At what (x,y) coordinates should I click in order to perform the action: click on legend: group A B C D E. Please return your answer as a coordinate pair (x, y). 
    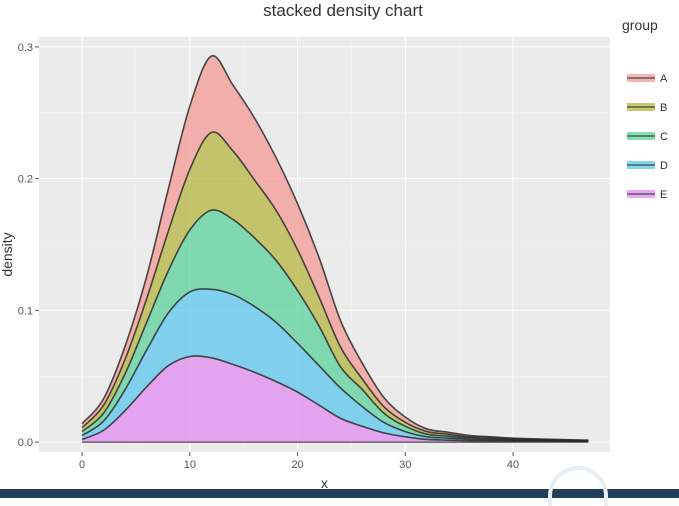
    Looking at the image, I should click on (645, 109).